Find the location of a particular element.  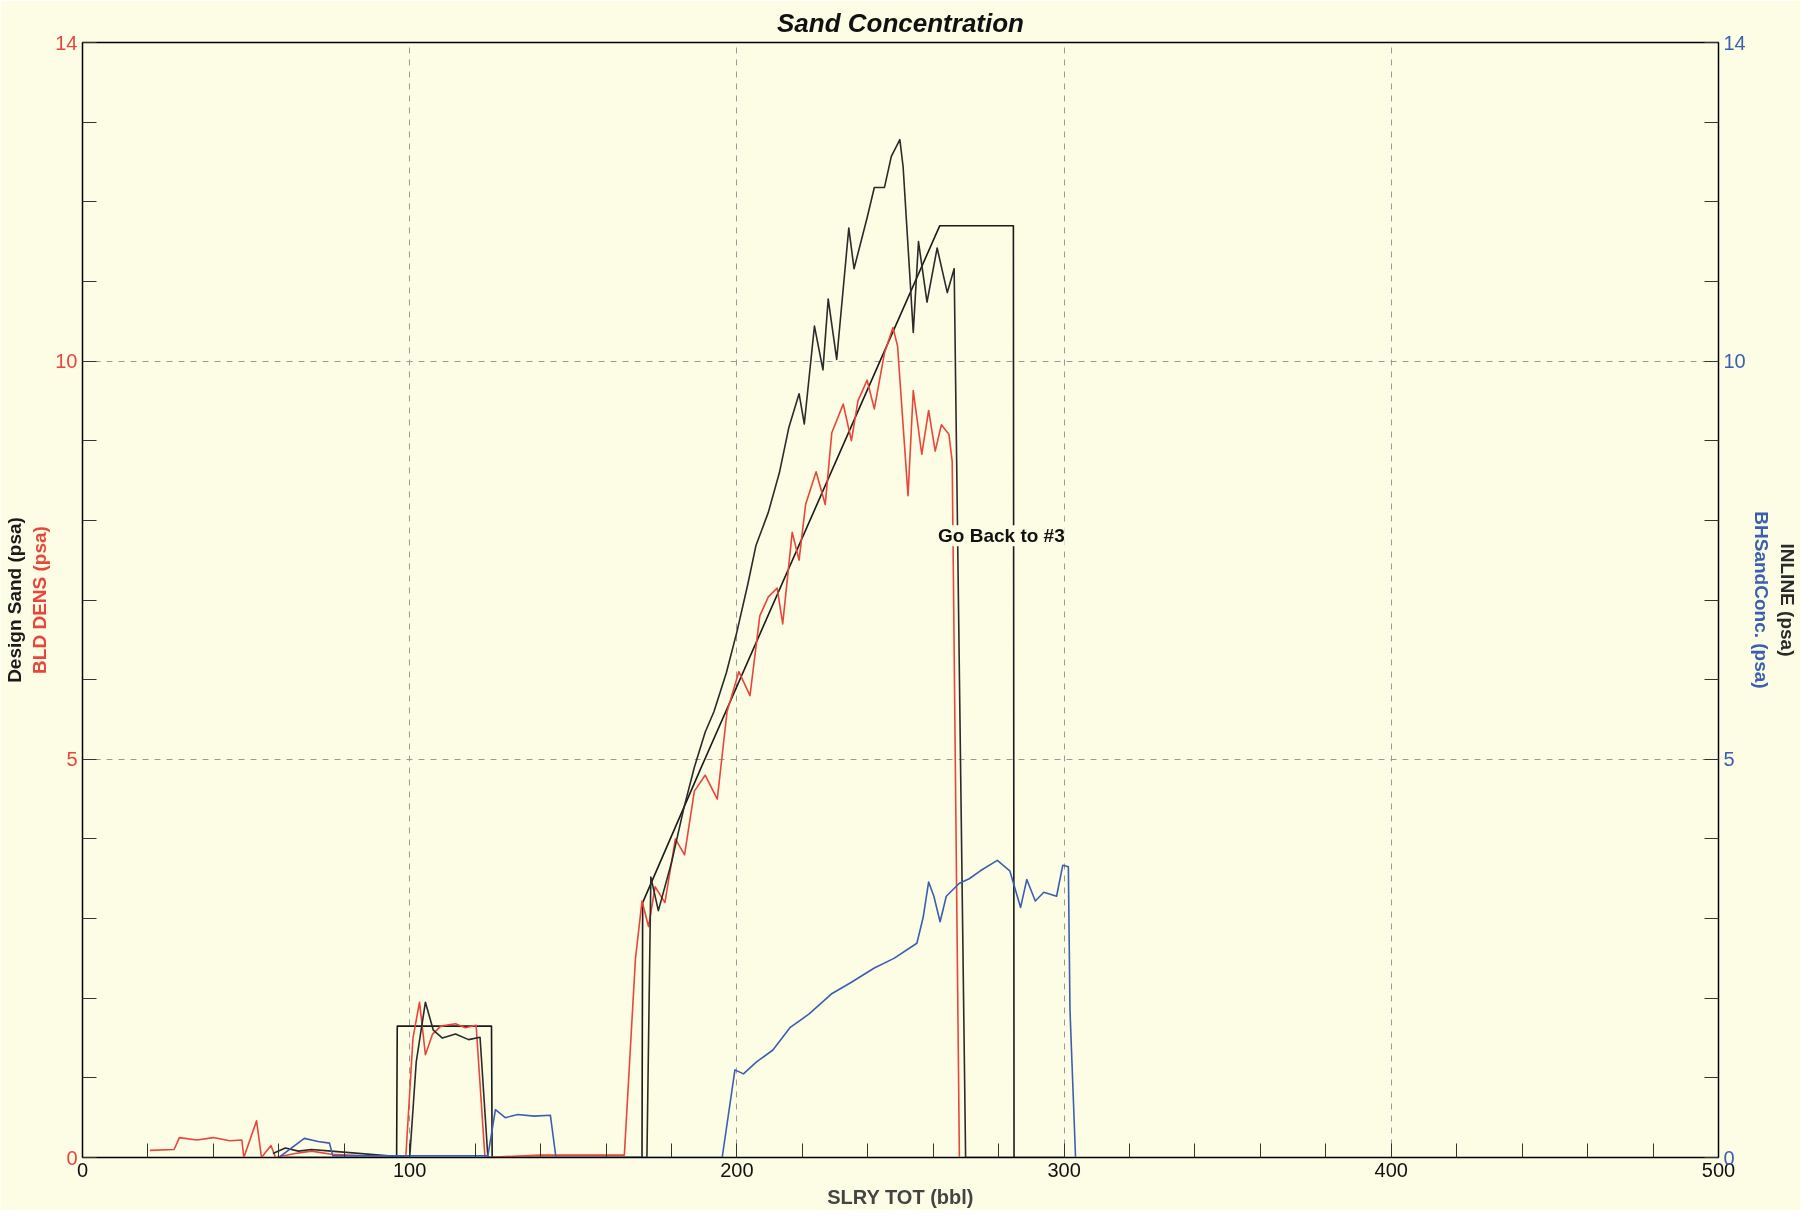

y-tick-label: 5 is located at coordinates (72, 759).